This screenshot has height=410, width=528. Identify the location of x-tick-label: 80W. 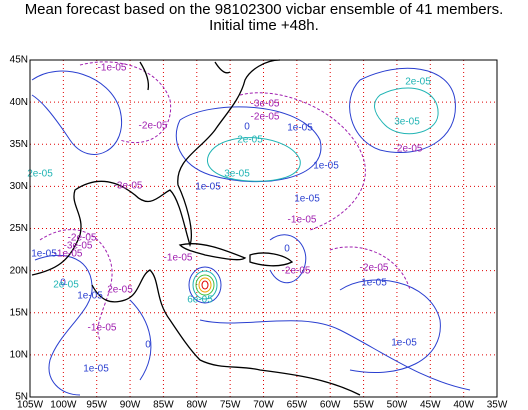
(197, 405).